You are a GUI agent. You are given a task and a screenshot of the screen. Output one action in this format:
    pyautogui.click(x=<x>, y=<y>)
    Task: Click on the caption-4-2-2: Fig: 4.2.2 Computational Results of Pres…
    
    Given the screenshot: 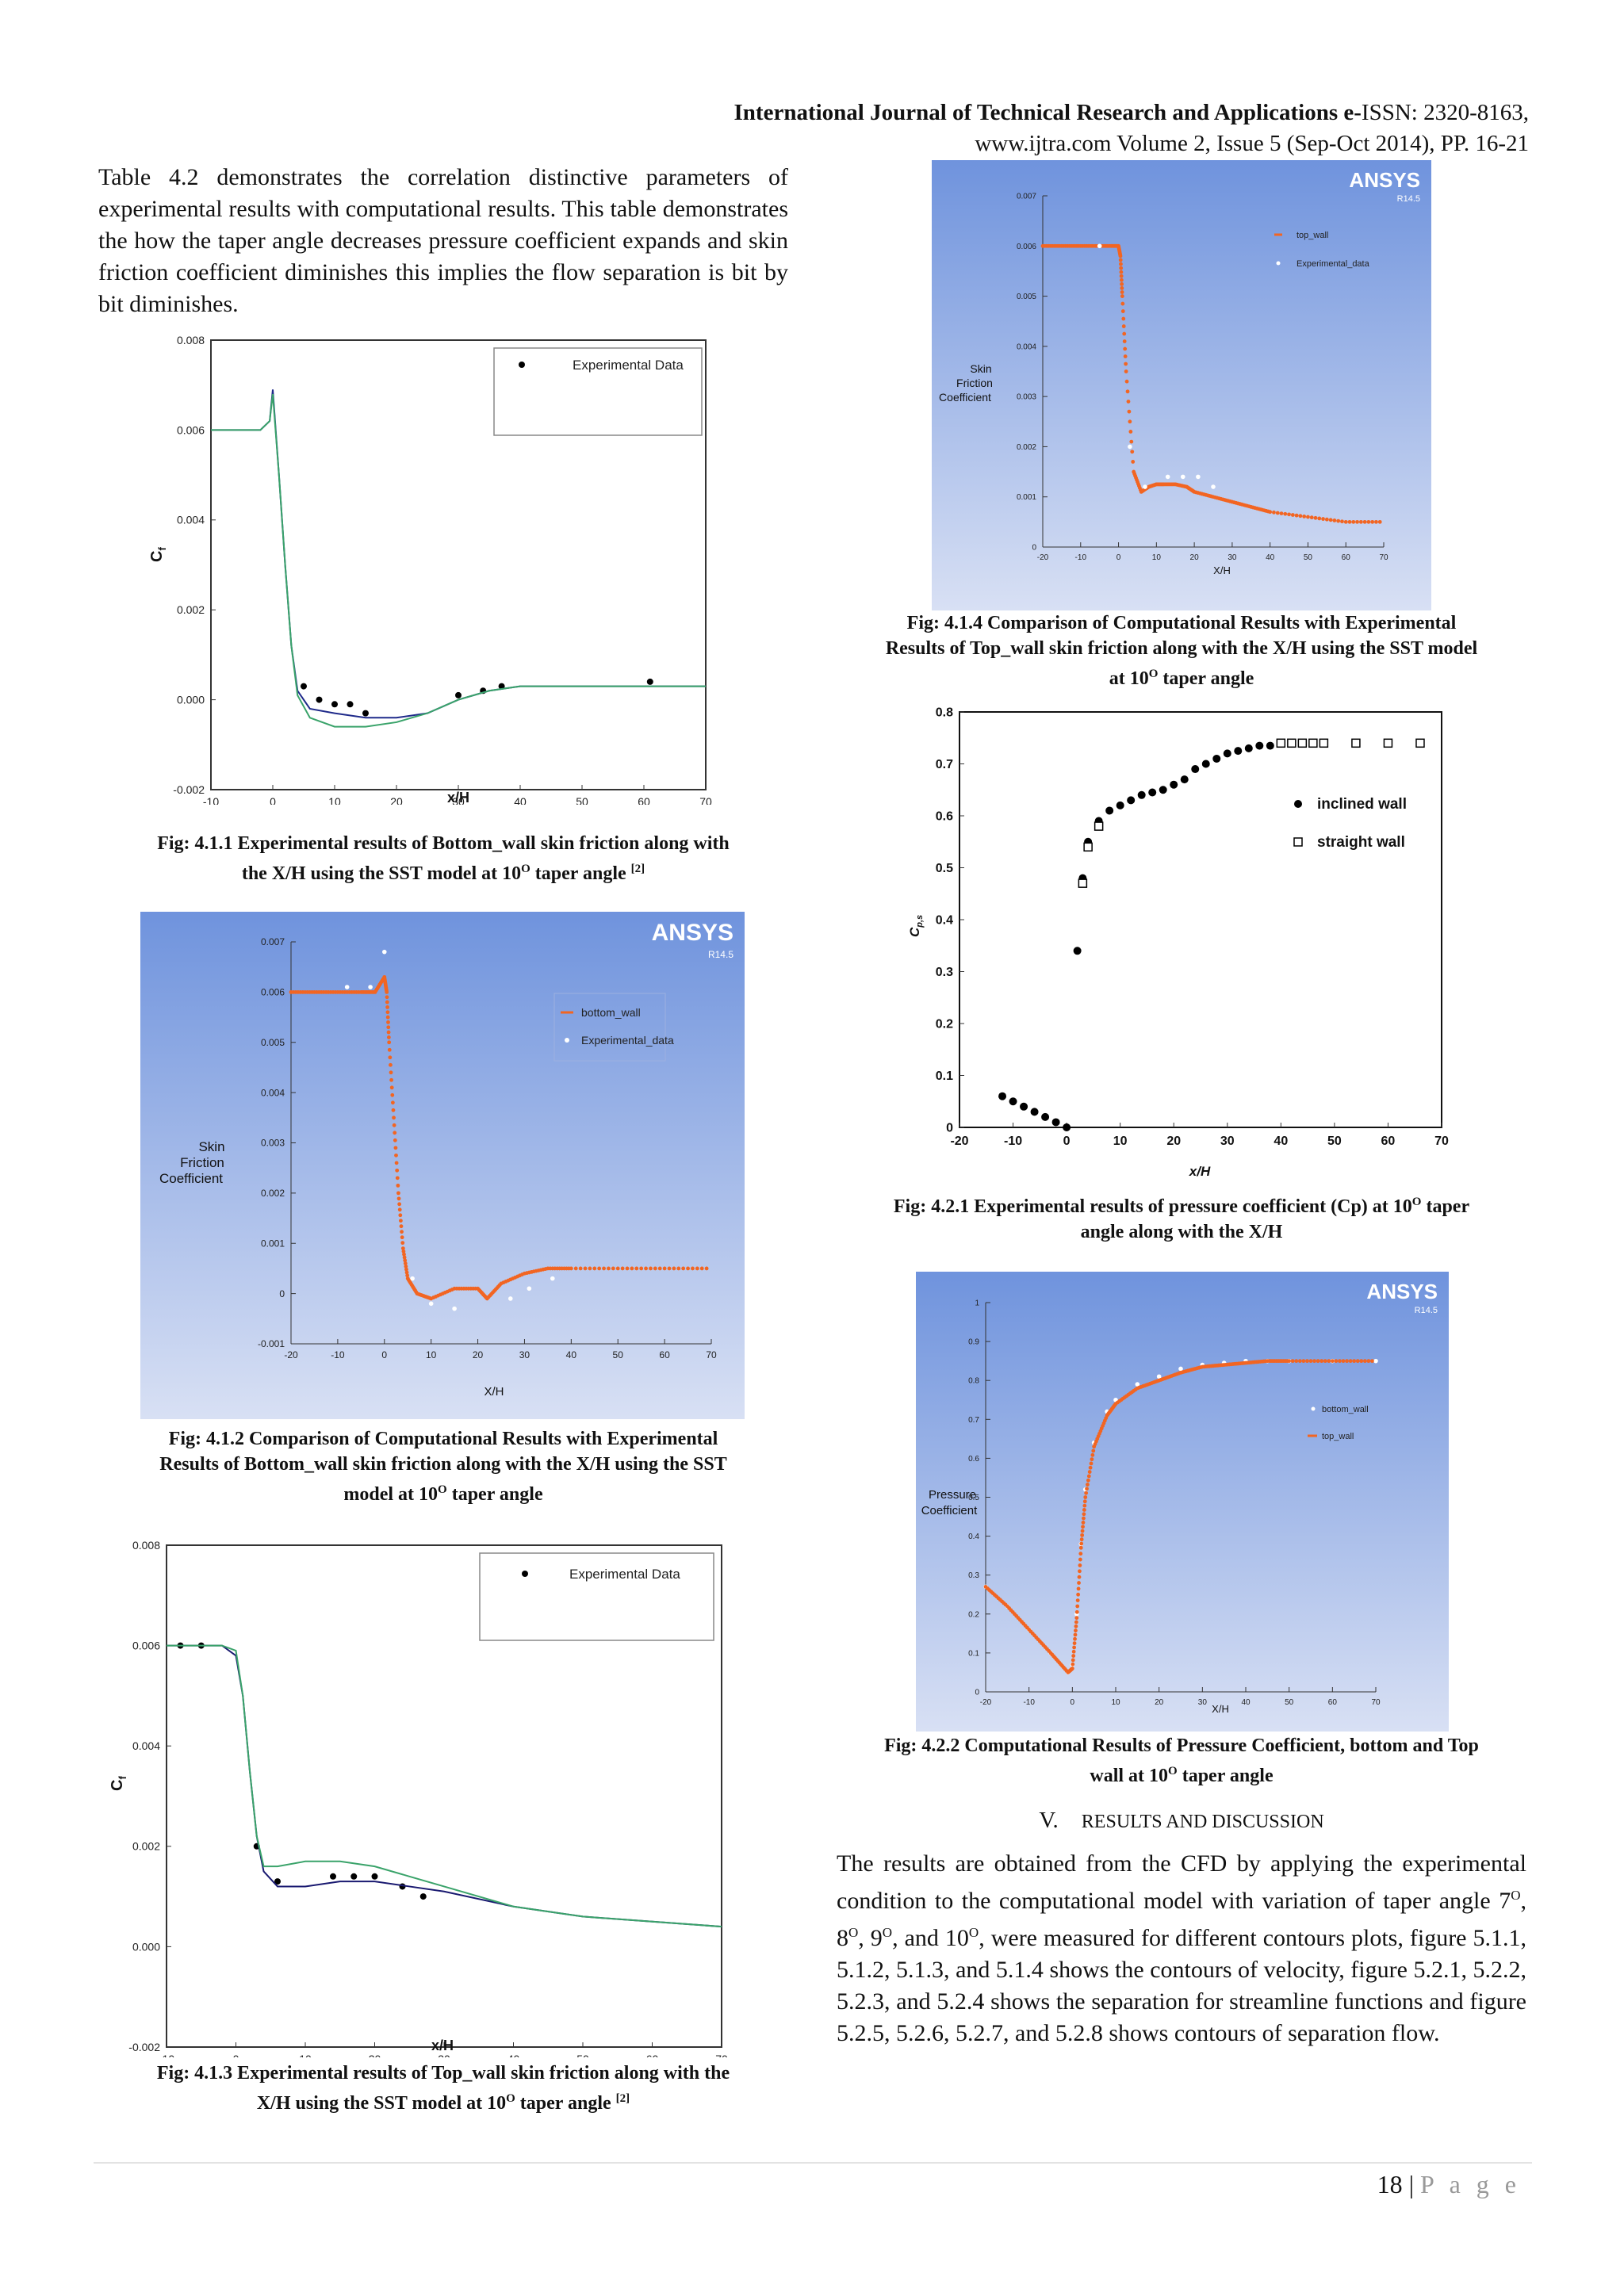 What is the action you would take?
    pyautogui.click(x=1181, y=1760)
    